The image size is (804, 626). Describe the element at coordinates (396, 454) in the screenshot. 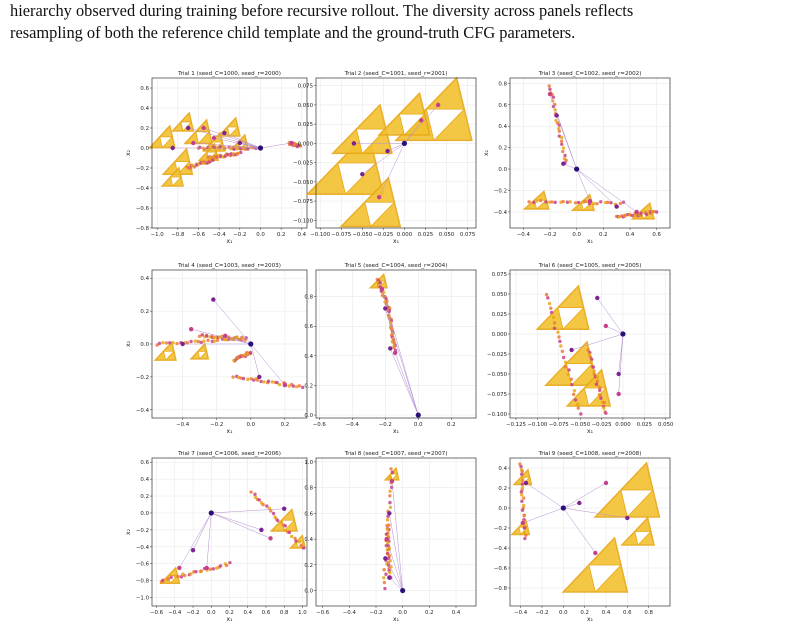

I see `panel-title: Trial 8 (seed_C=1007, seed_r=2007)` at that location.